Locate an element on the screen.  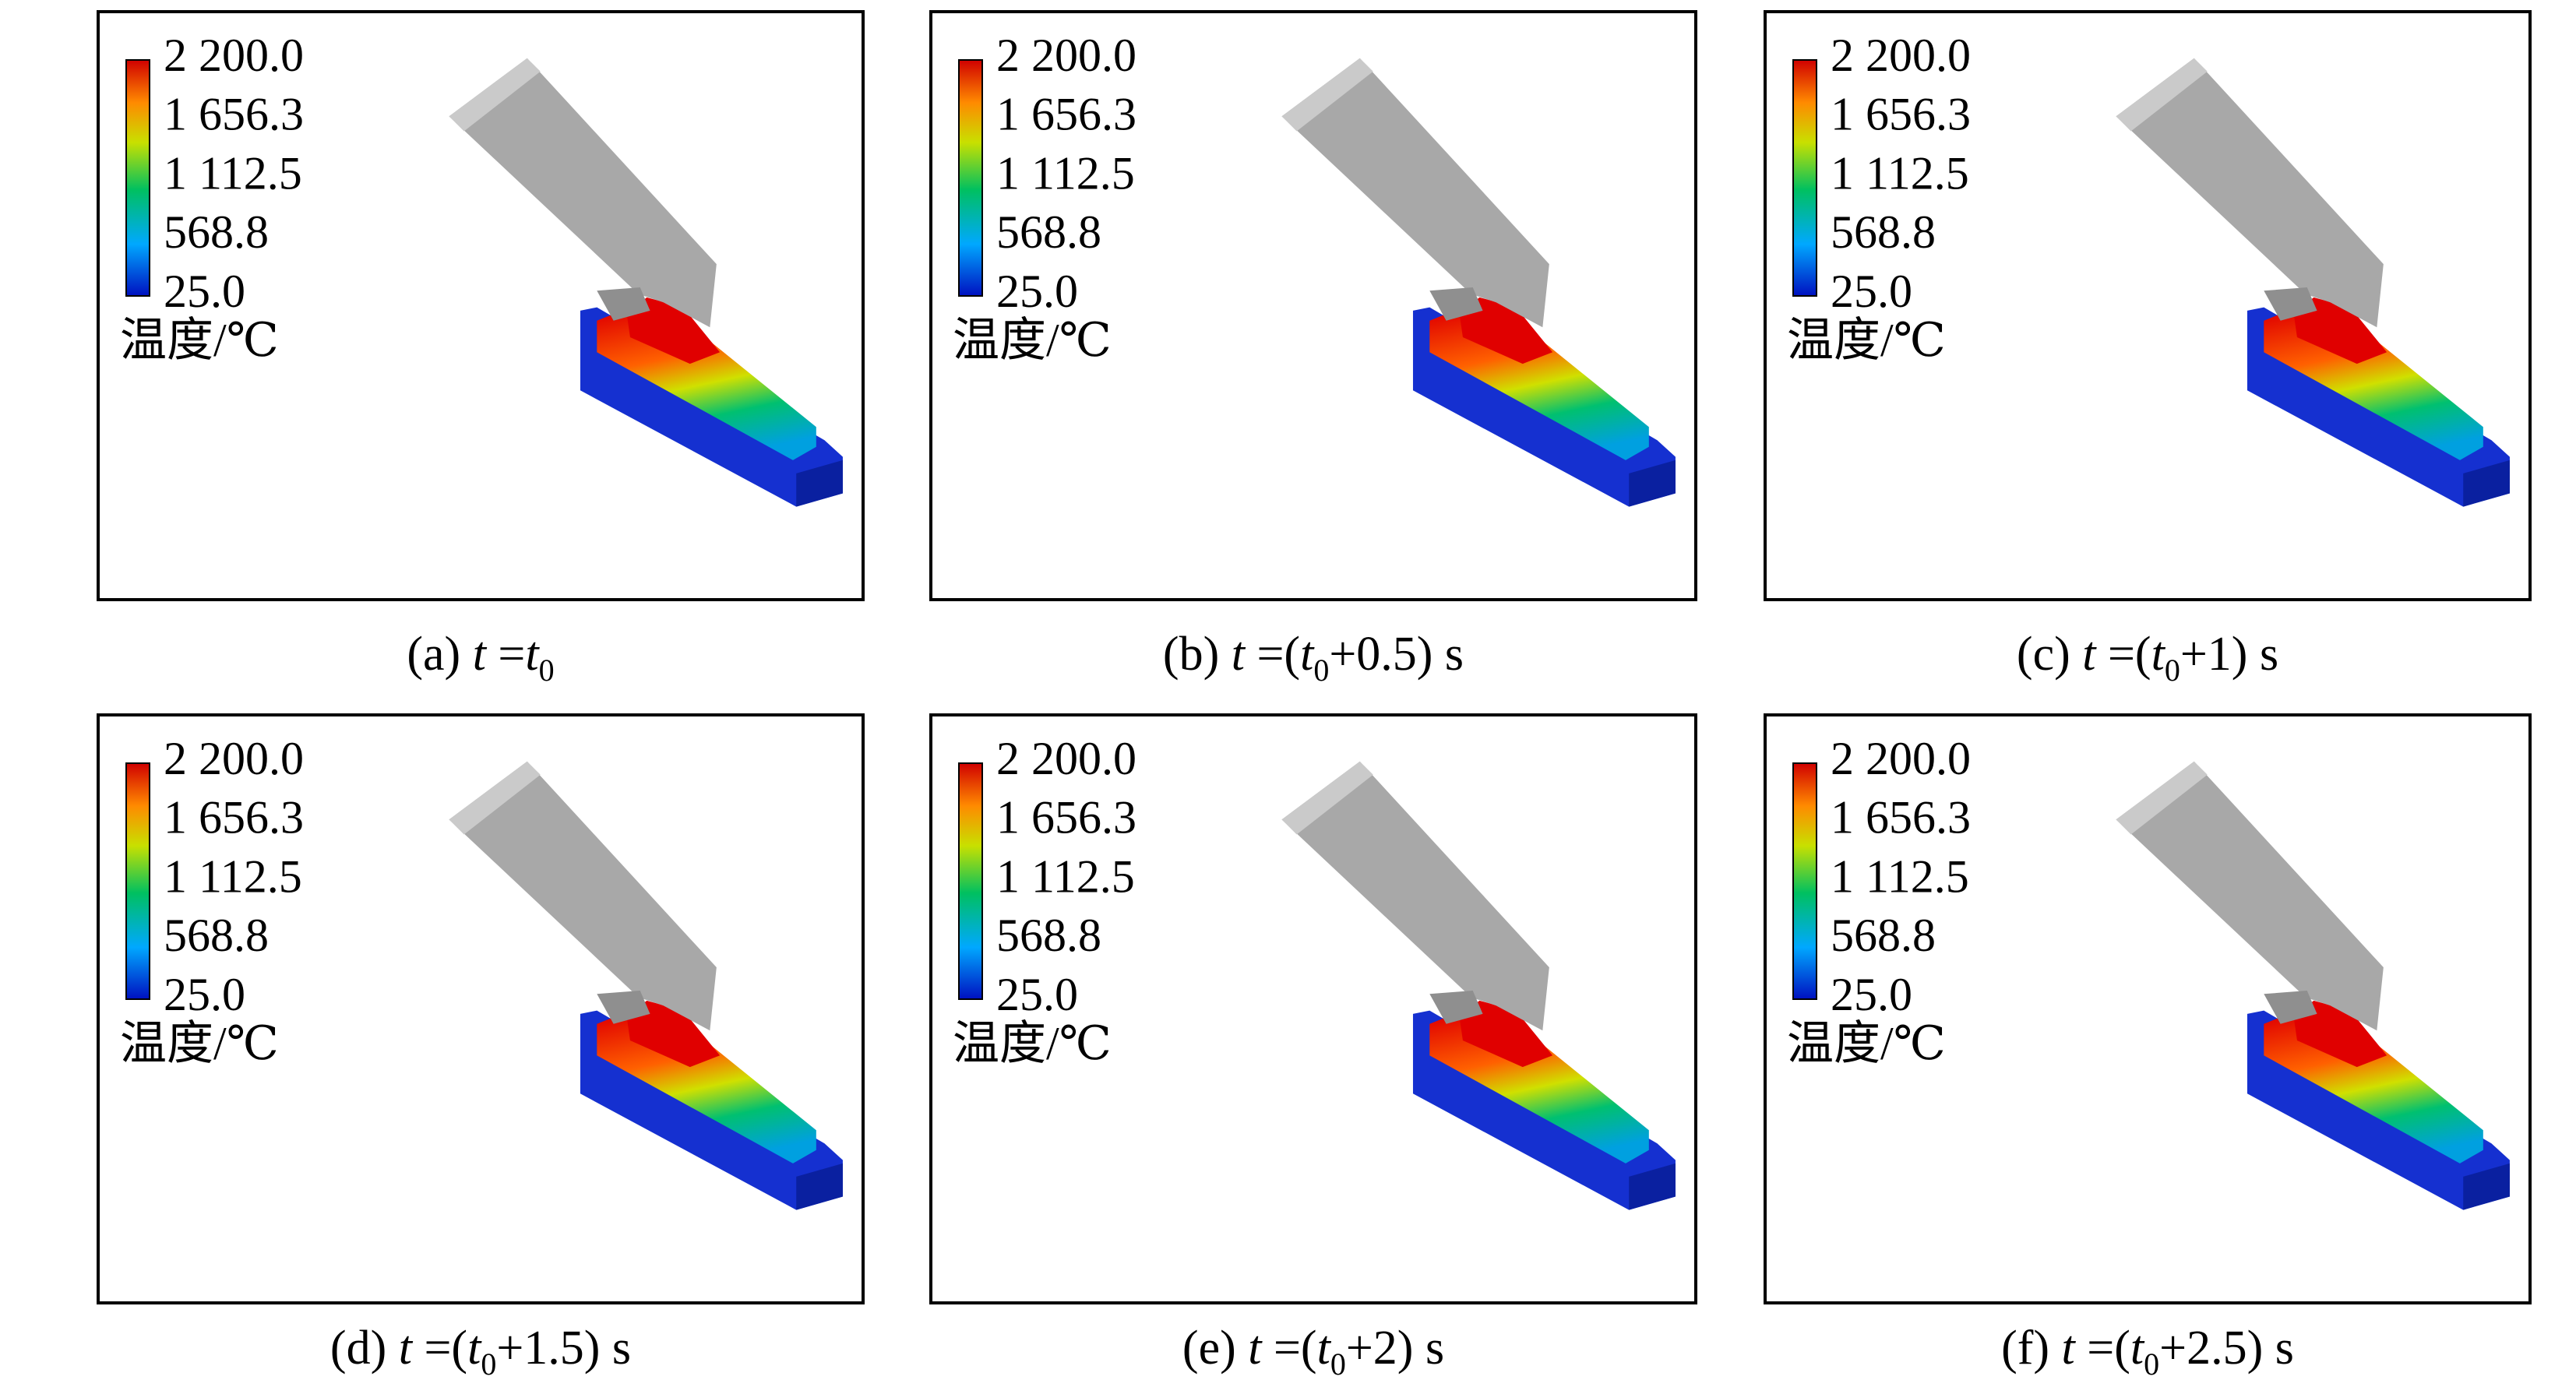
caption: (f) t =(t0+2.5) s is located at coordinates (2147, 1351).